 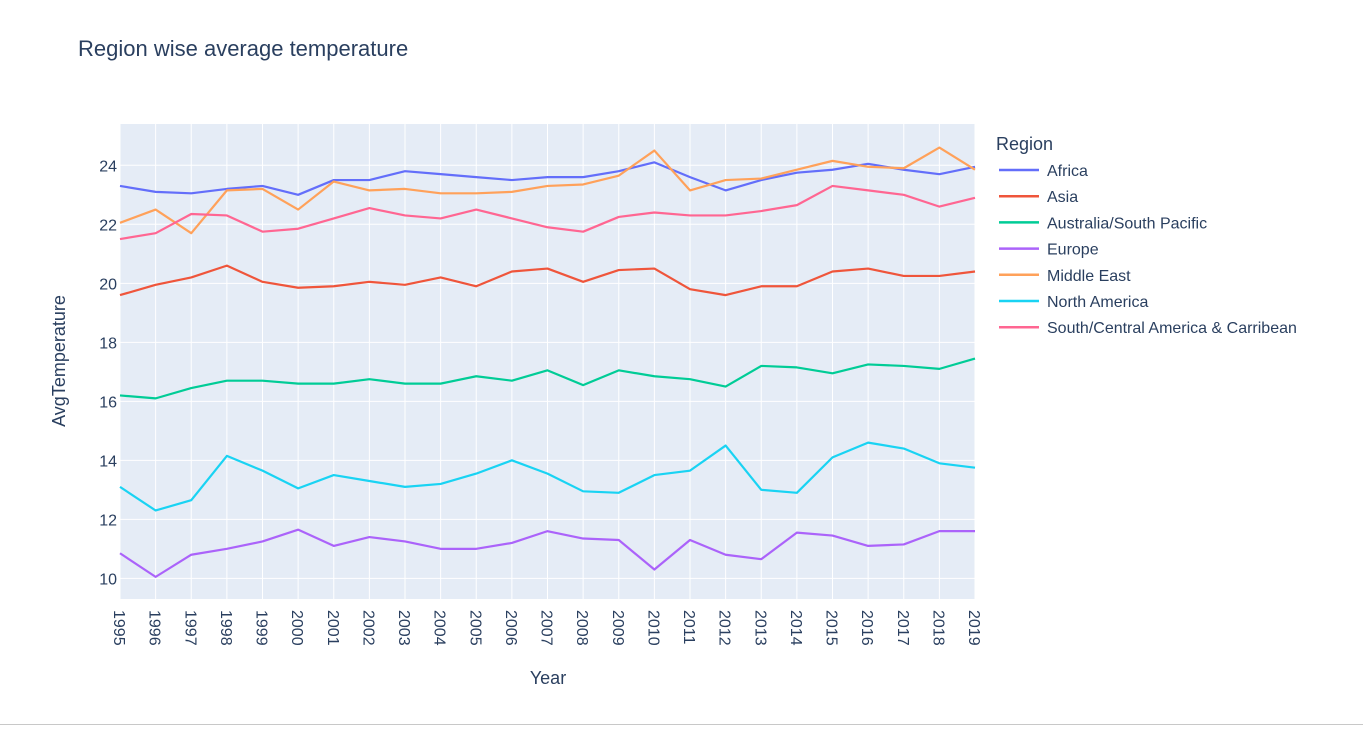 I want to click on x-tick-label: 2014, so click(x=795, y=628).